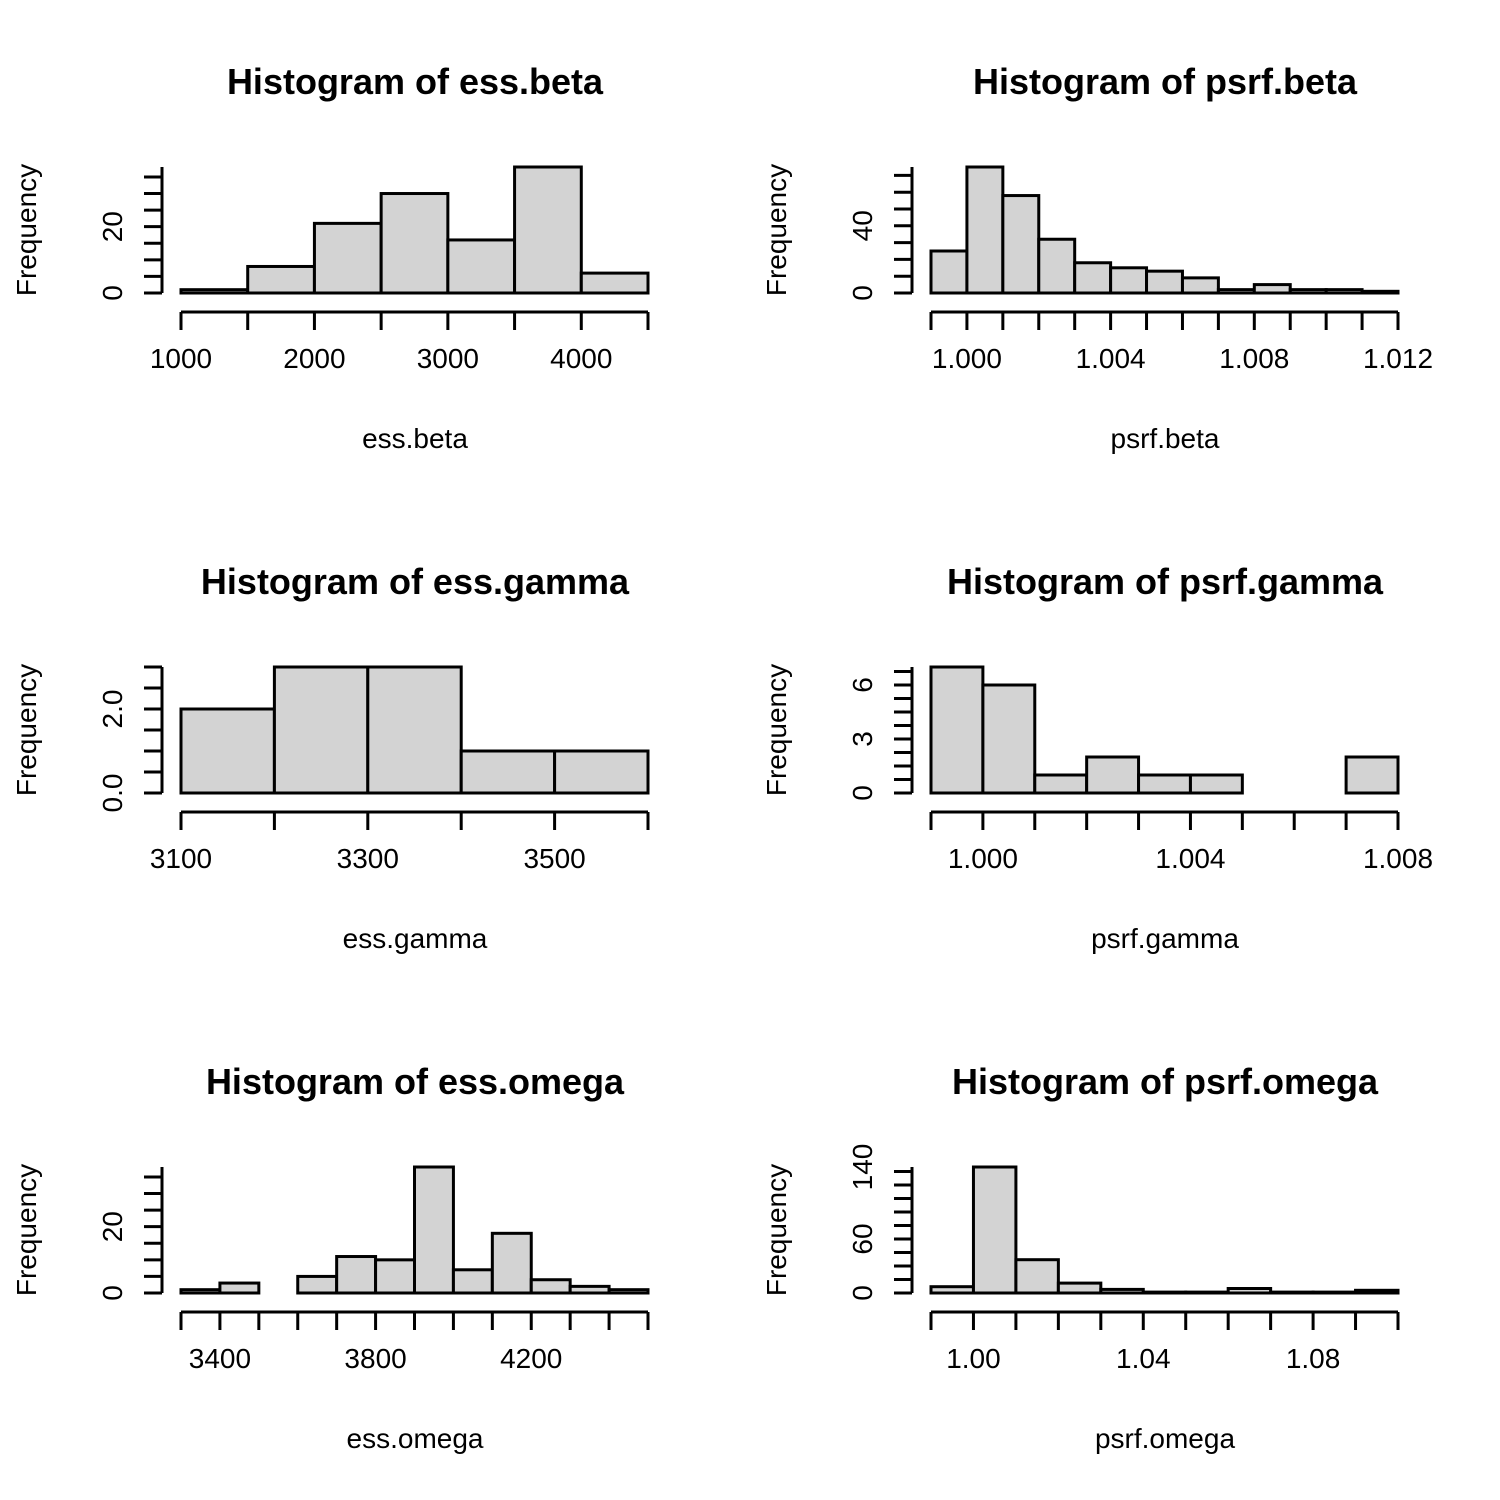 The image size is (1500, 1500). What do you see at coordinates (1181, 842) in the screenshot?
I see `x-axis: 1.000 1.004 1.008` at bounding box center [1181, 842].